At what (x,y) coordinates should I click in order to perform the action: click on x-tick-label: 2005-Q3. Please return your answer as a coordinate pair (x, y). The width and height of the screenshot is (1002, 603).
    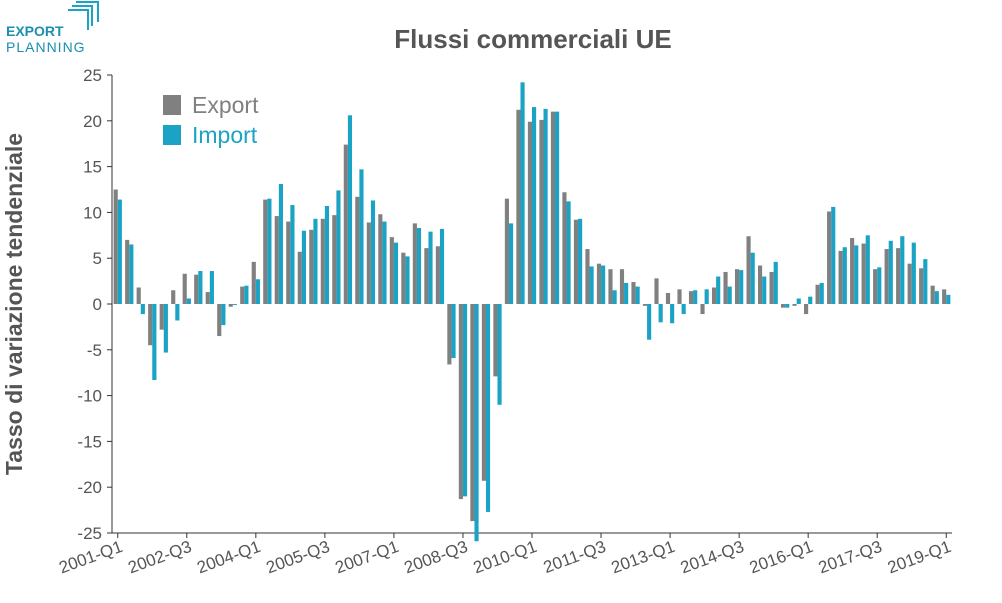
    Looking at the image, I should click on (298, 557).